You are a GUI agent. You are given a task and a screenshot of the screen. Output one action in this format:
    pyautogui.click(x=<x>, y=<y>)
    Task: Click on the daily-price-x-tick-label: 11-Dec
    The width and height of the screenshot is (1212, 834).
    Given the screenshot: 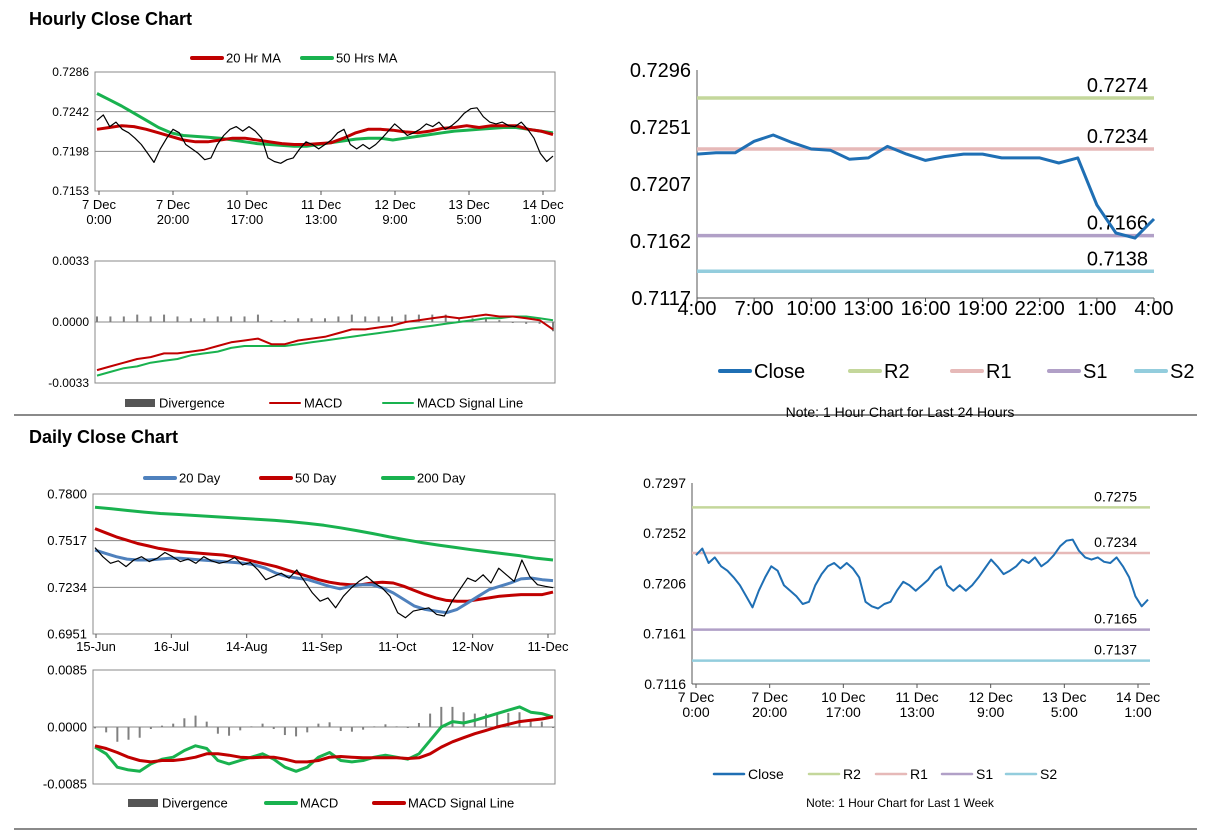 What is the action you would take?
    pyautogui.click(x=548, y=646)
    